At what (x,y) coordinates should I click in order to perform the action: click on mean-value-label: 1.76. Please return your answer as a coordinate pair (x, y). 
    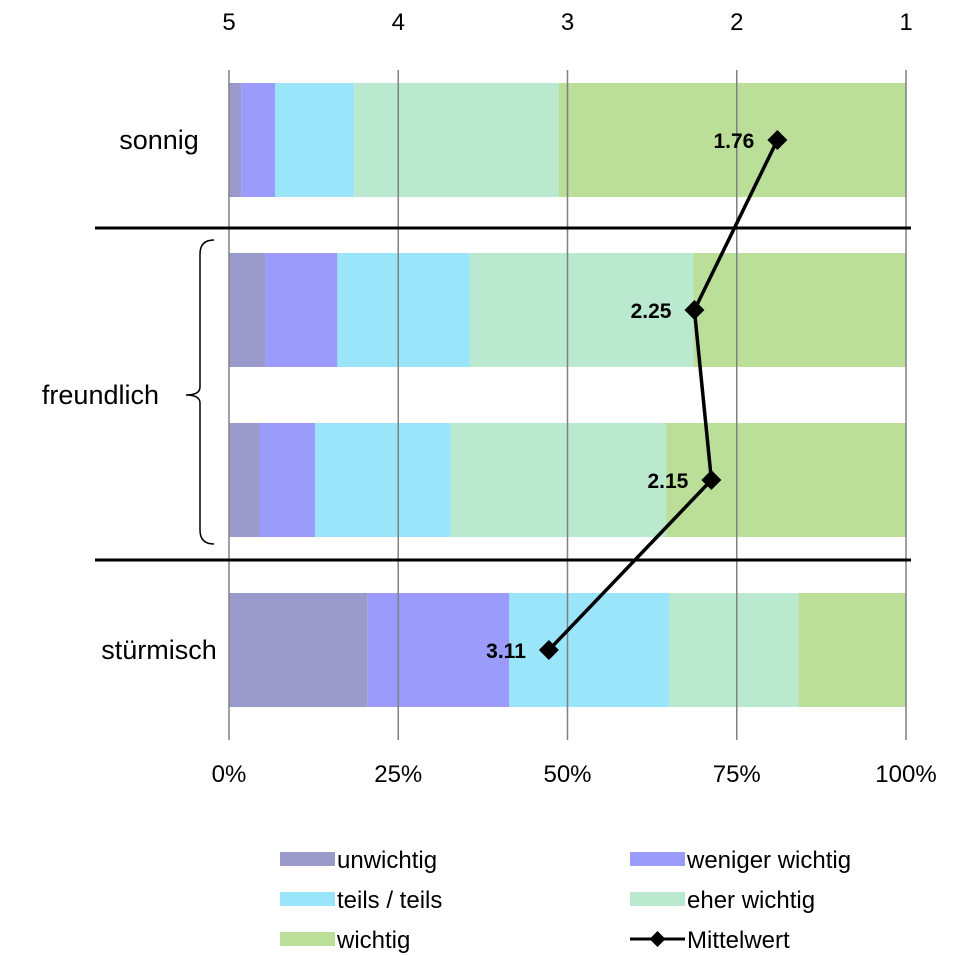
    Looking at the image, I should click on (733, 141).